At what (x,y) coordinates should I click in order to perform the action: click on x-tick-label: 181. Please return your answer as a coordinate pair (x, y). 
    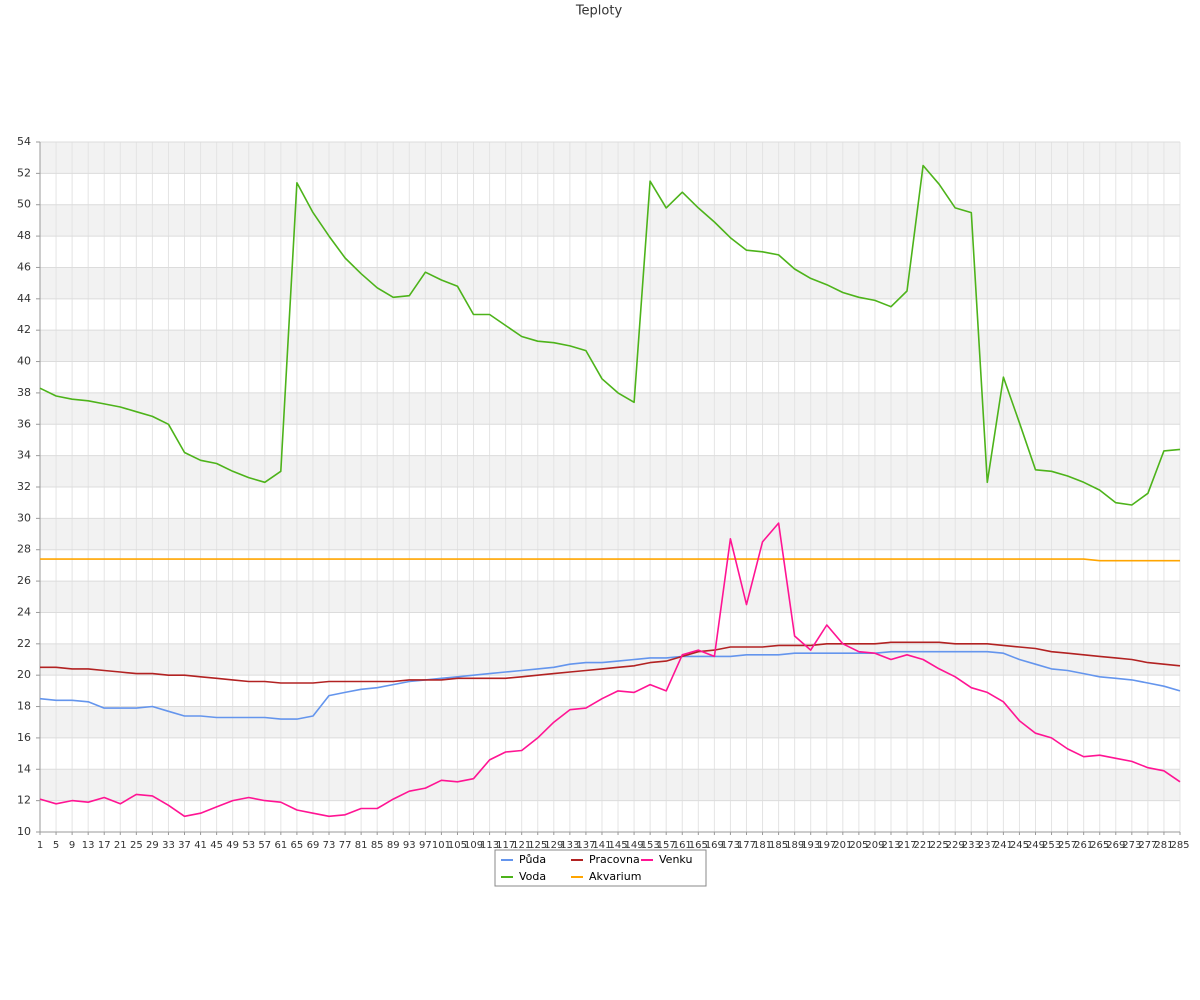
    Looking at the image, I should click on (762, 845).